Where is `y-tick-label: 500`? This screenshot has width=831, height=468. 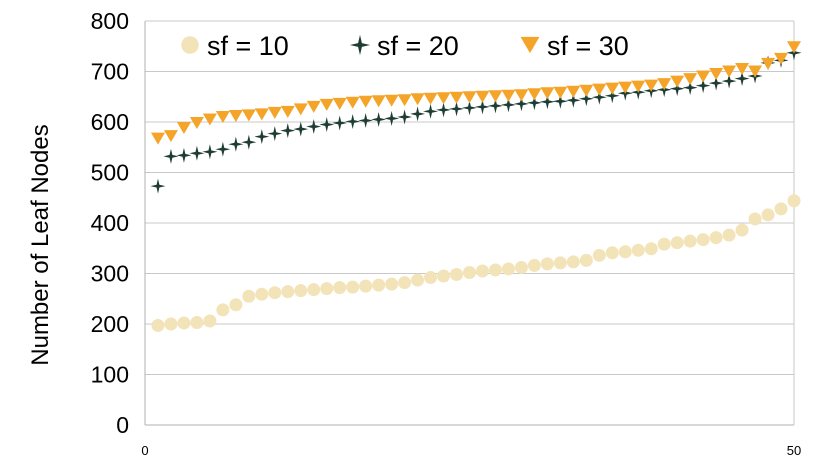
y-tick-label: 500 is located at coordinates (110, 173).